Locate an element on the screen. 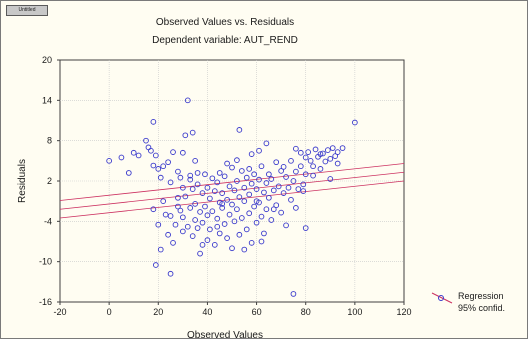 This screenshot has width=528, height=339. window-tab: Untitled is located at coordinates (27, 10).